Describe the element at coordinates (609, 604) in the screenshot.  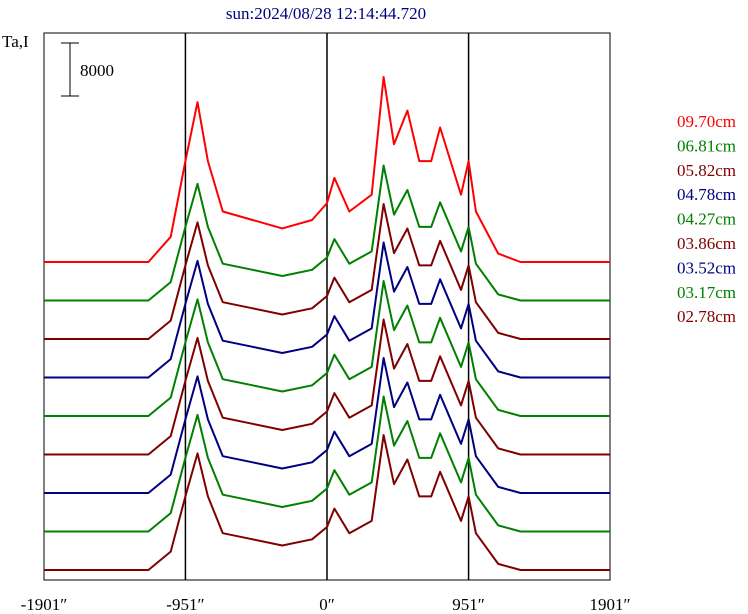
I see `x-tick-label: 1901″` at that location.